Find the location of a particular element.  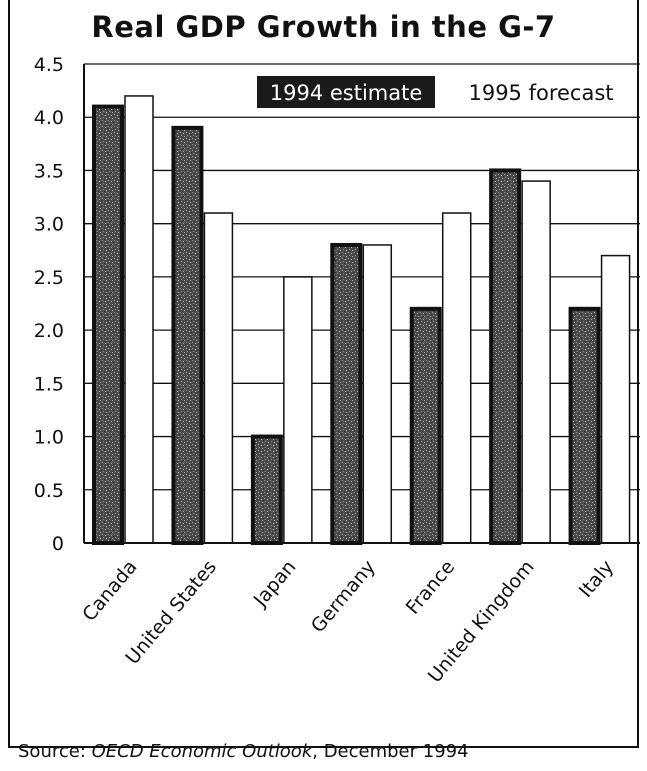

y-tick-label: 0.5 is located at coordinates (49, 491).